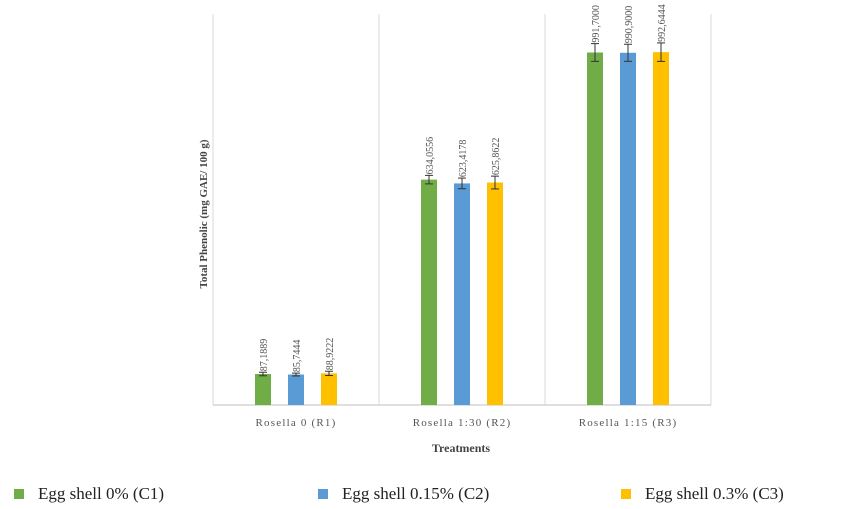  Describe the element at coordinates (416, 493) in the screenshot. I see `legend-label: Egg shell 0.15% (C2)` at that location.